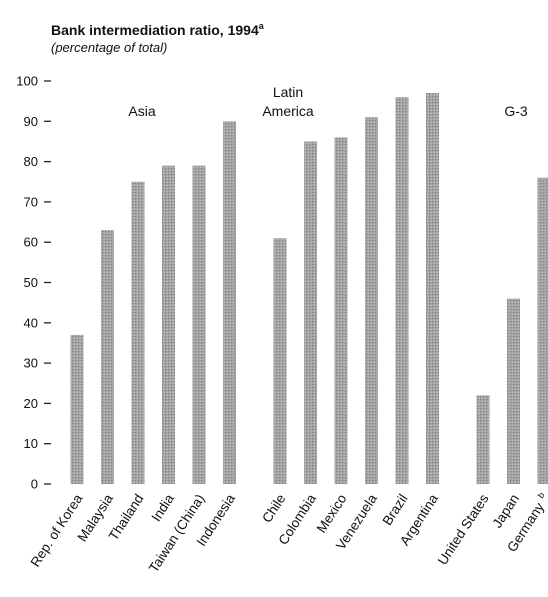  What do you see at coordinates (327, 101) in the screenshot?
I see `group-labels: Asia Latin America G-3` at bounding box center [327, 101].